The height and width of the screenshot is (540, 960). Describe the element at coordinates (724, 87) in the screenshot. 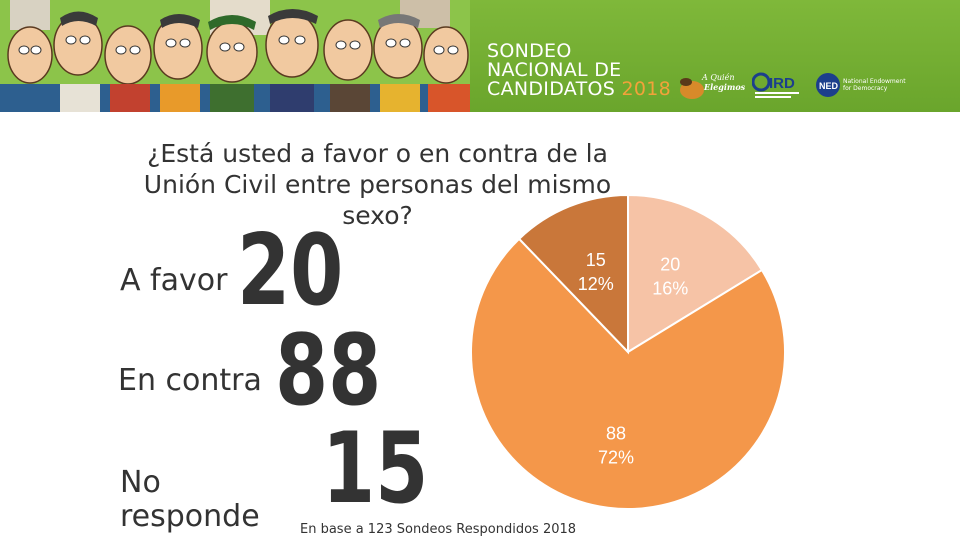

I see `svg-text: Elegimos` at that location.